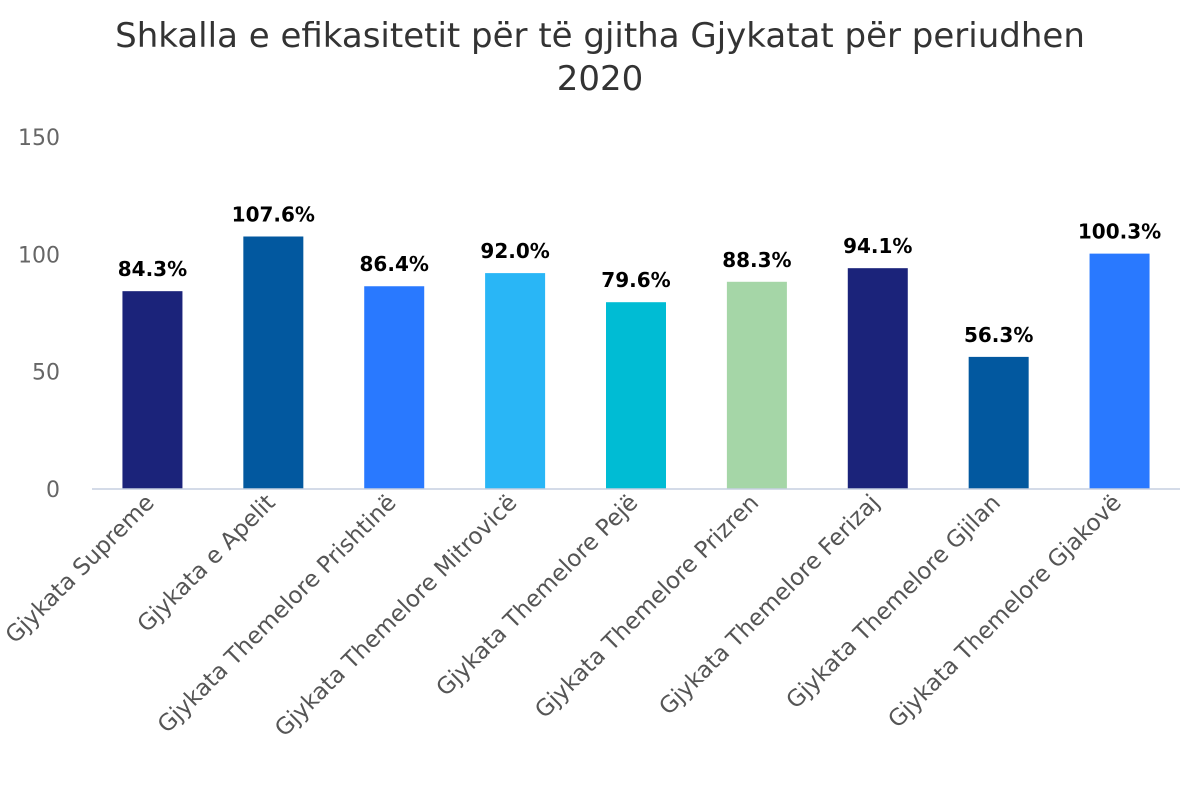 The height and width of the screenshot is (800, 1200). What do you see at coordinates (635, 280) in the screenshot?
I see `data-label: 79.6%` at bounding box center [635, 280].